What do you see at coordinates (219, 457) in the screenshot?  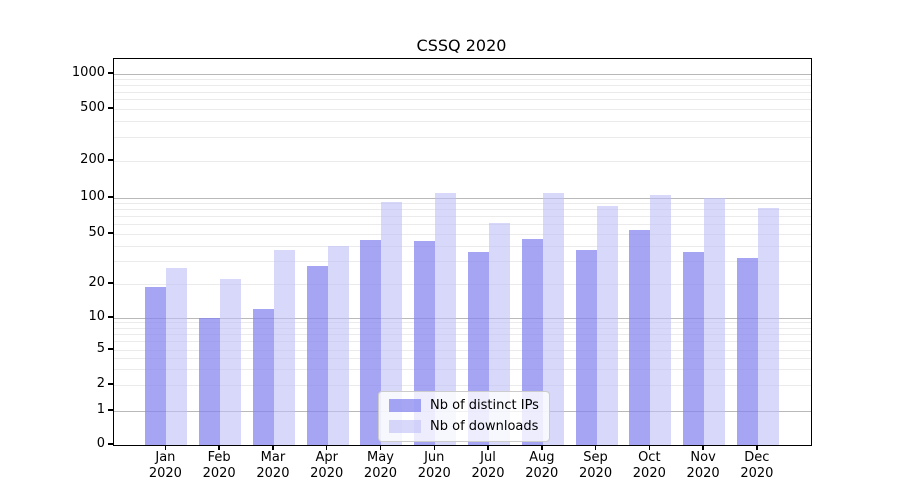 I see `x-tick-month: Feb` at bounding box center [219, 457].